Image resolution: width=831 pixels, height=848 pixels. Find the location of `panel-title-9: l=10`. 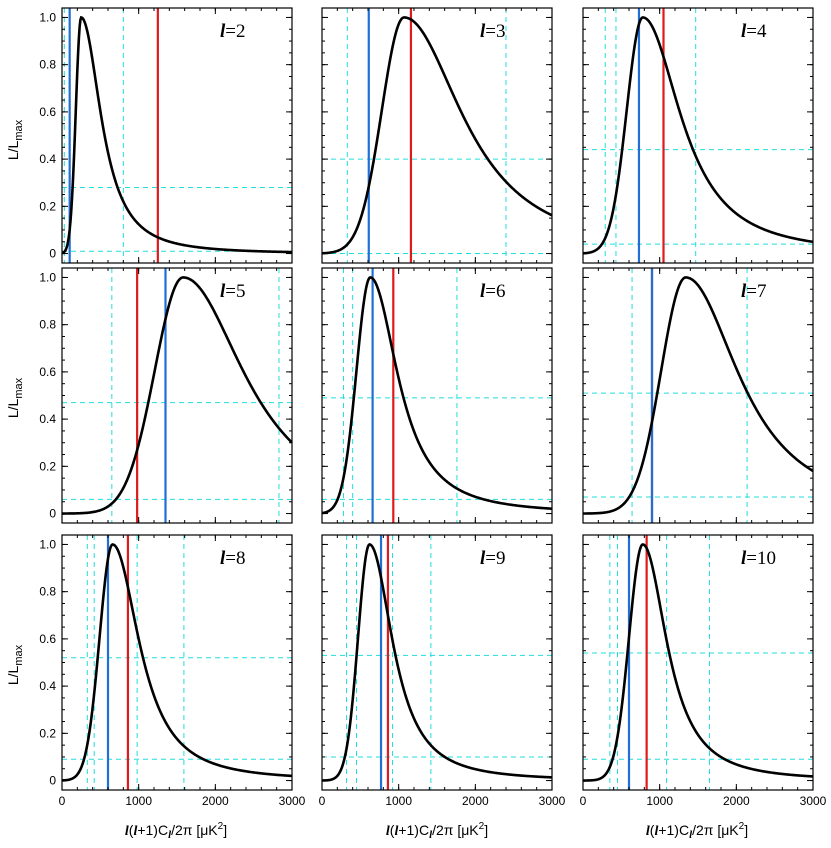

panel-title-9: l=10 is located at coordinates (758, 558).